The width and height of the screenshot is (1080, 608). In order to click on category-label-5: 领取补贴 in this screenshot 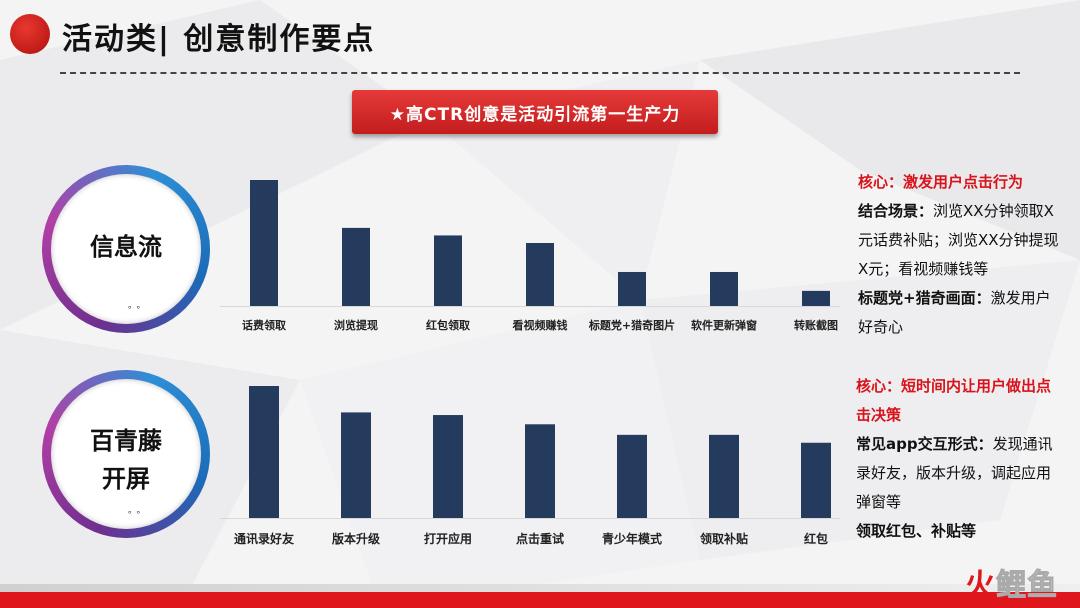, I will do `click(724, 538)`.